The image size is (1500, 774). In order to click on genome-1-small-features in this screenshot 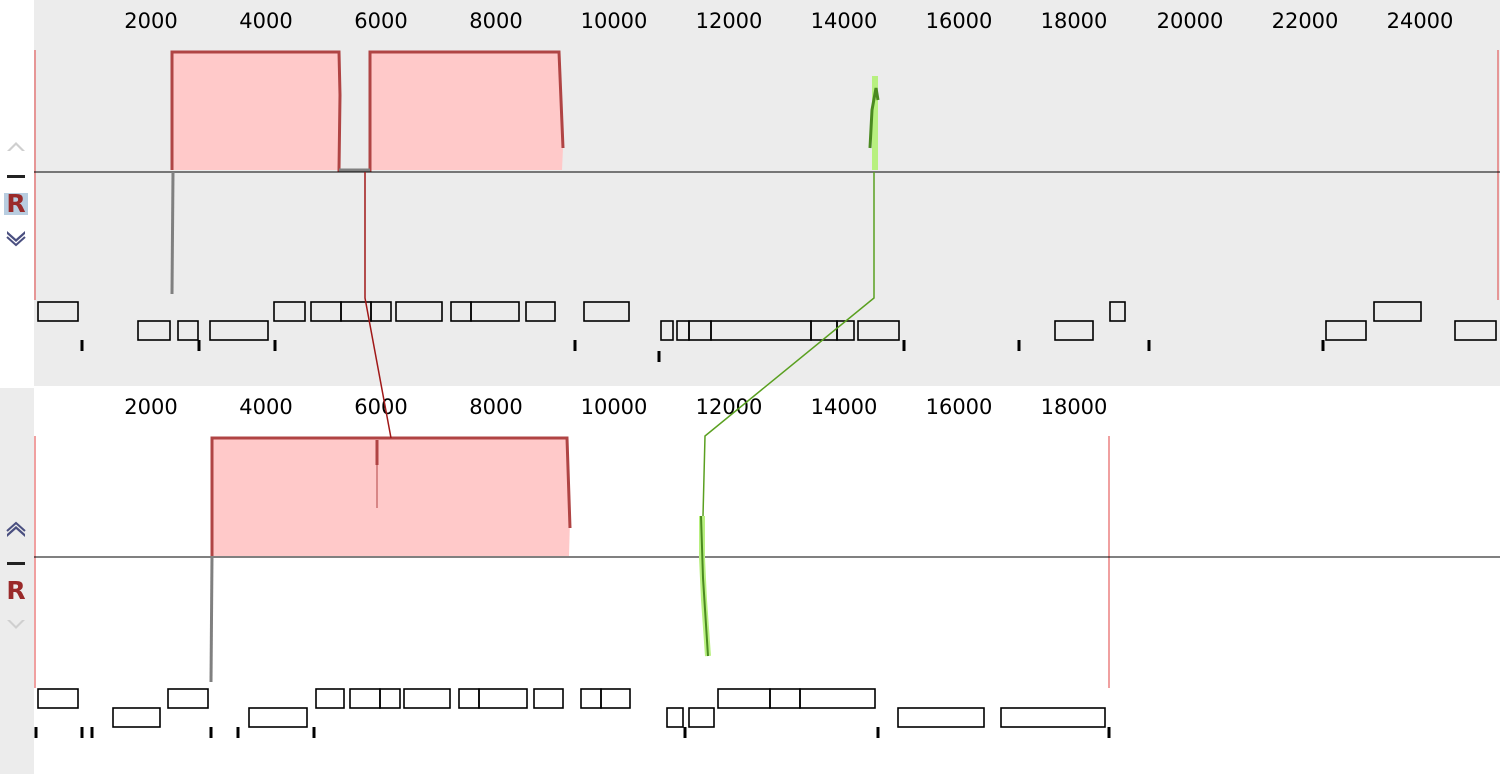, I will do `click(702, 351)`.